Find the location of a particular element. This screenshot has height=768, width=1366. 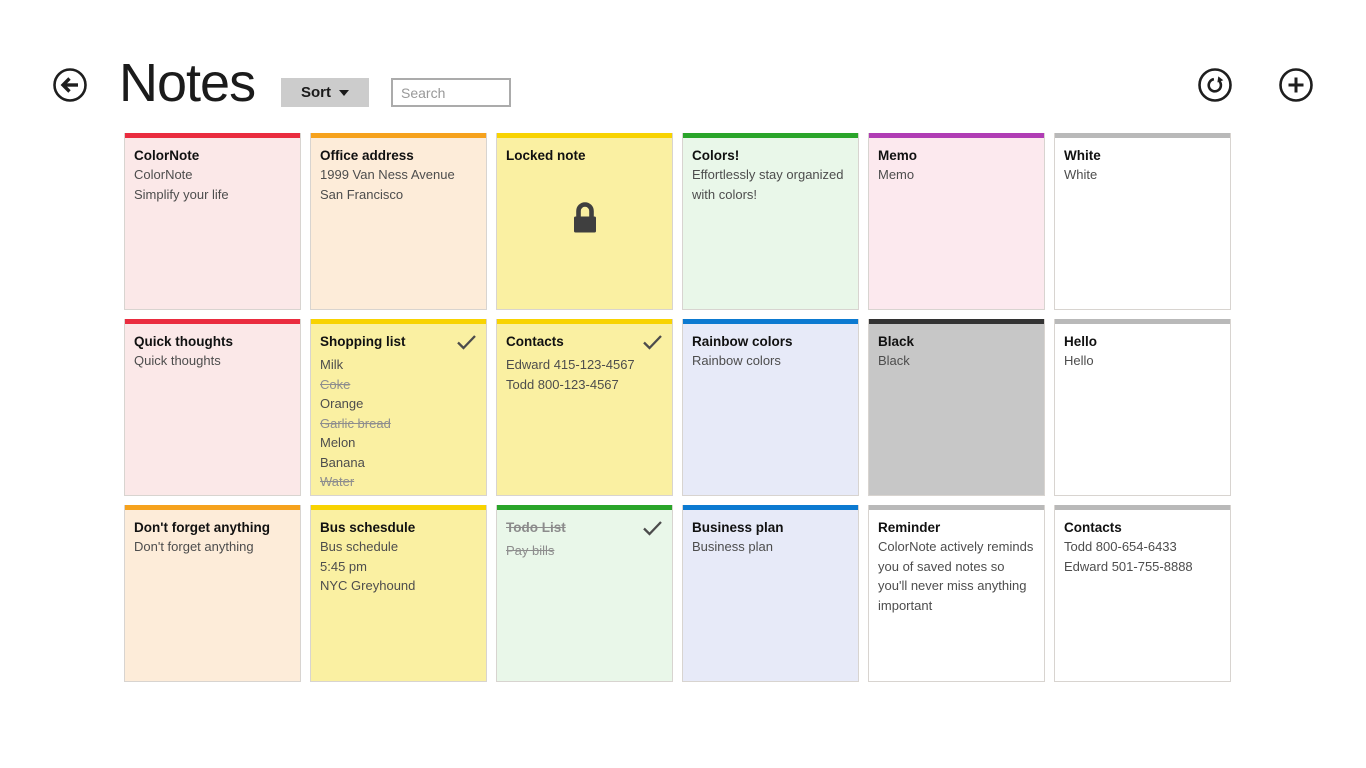

note-content: White White is located at coordinates (1142, 165).